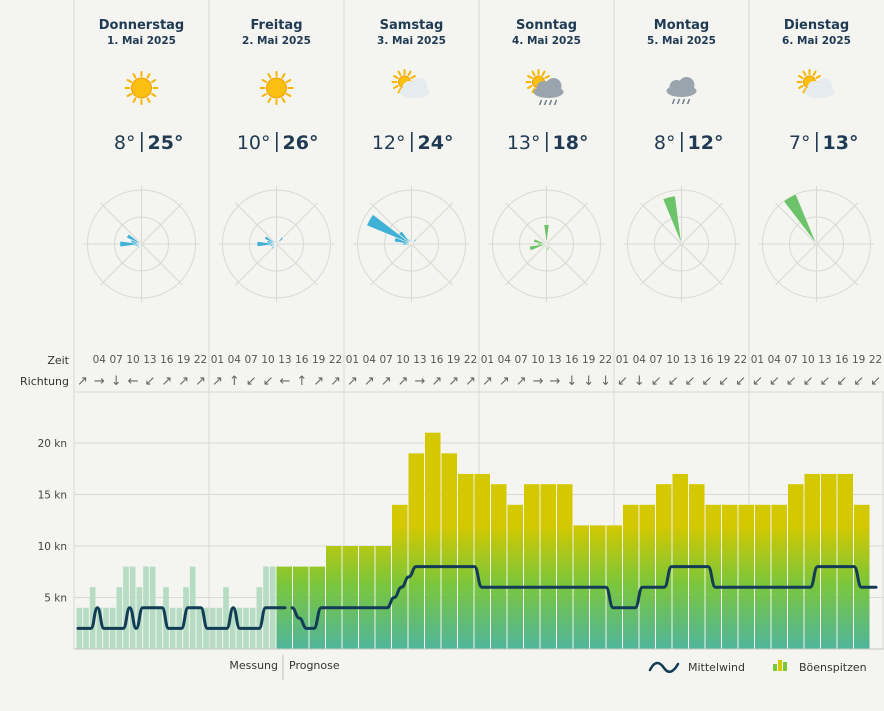 The image size is (884, 711). Describe the element at coordinates (716, 667) in the screenshot. I see `legend-mean-label: Mittelwind` at that location.